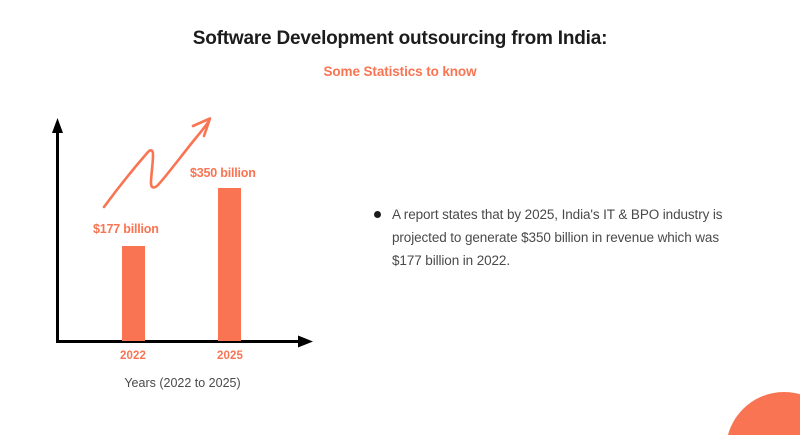 The width and height of the screenshot is (800, 435). Describe the element at coordinates (229, 264) in the screenshot. I see `bar-2025` at that location.